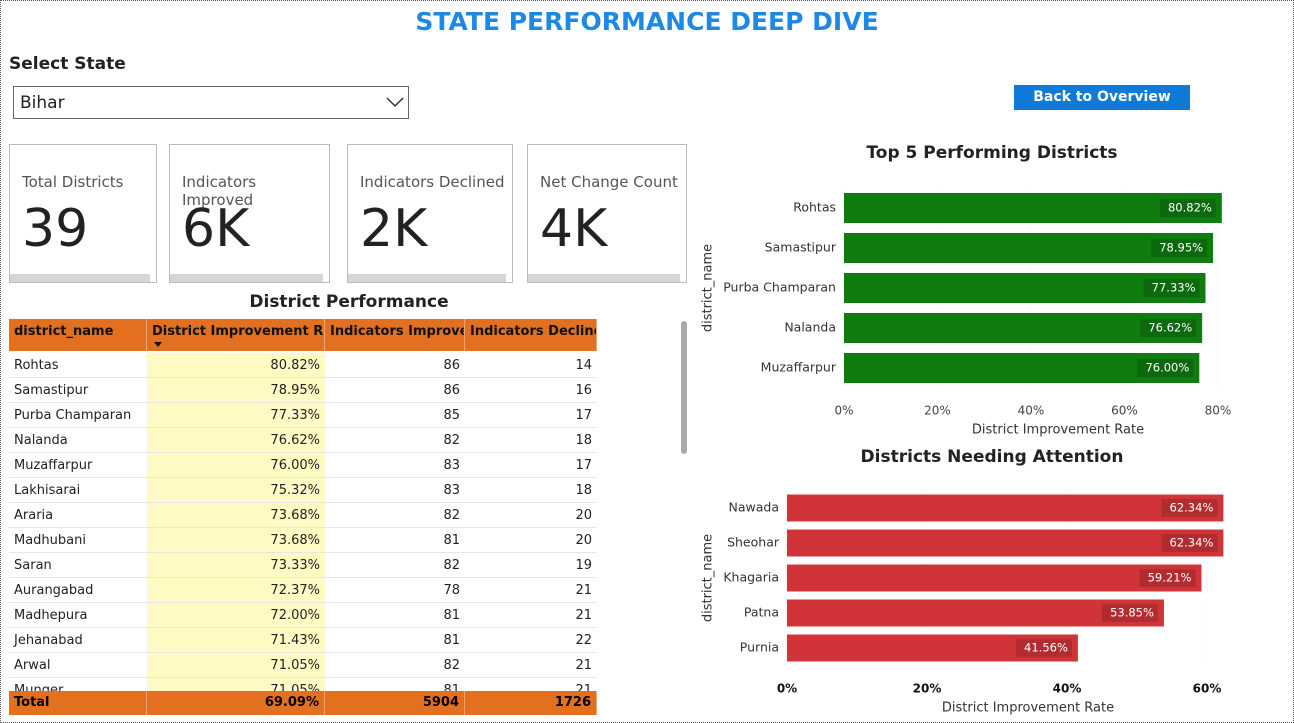 The width and height of the screenshot is (1294, 723). Describe the element at coordinates (395, 703) in the screenshot. I see `total-cell: 5904` at that location.